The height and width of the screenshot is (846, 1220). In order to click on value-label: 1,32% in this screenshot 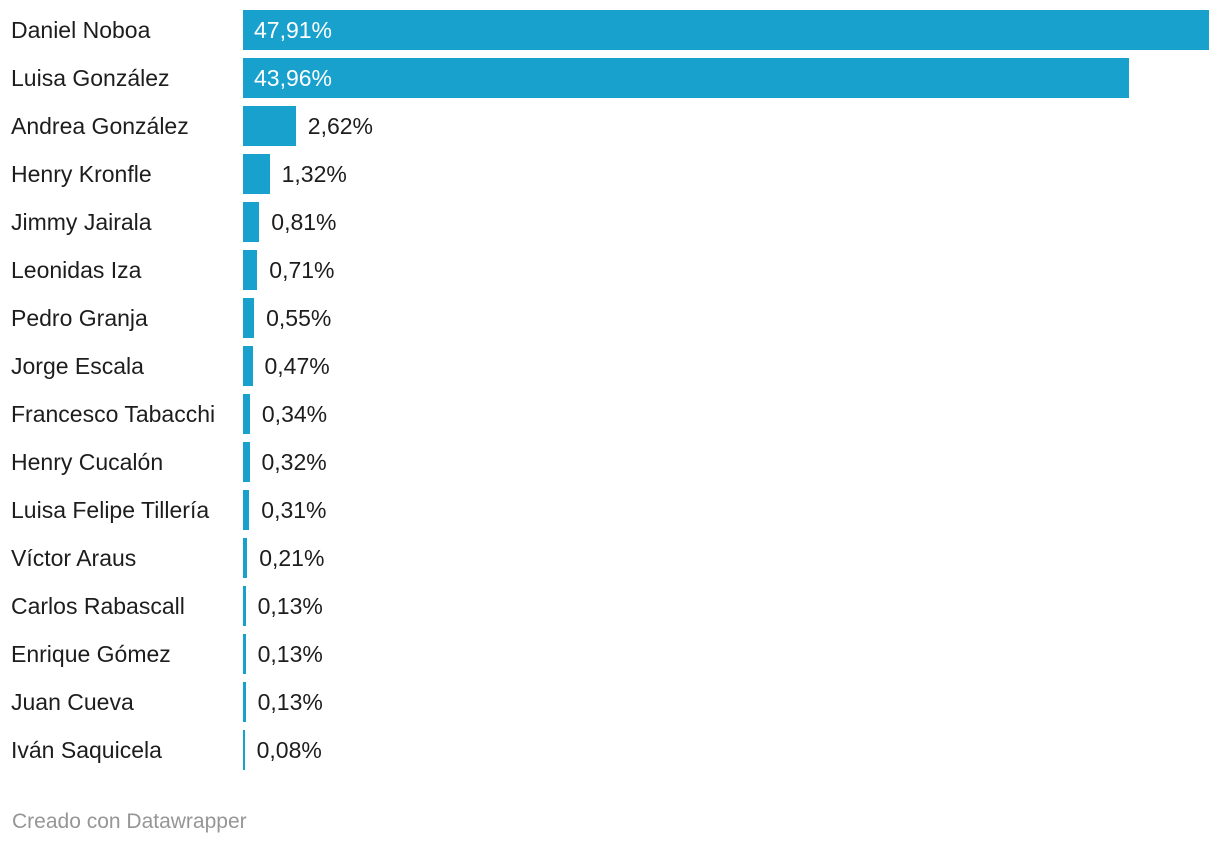, I will do `click(314, 174)`.